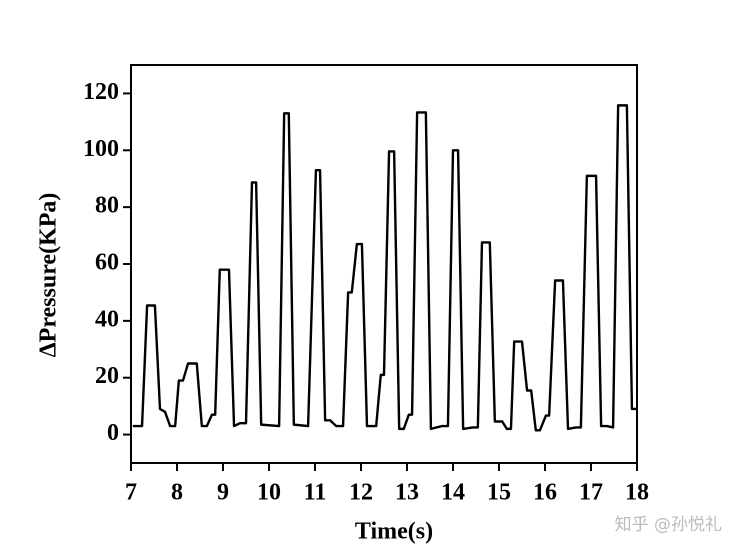  What do you see at coordinates (107, 206) in the screenshot?
I see `y-tick-label: 80` at bounding box center [107, 206].